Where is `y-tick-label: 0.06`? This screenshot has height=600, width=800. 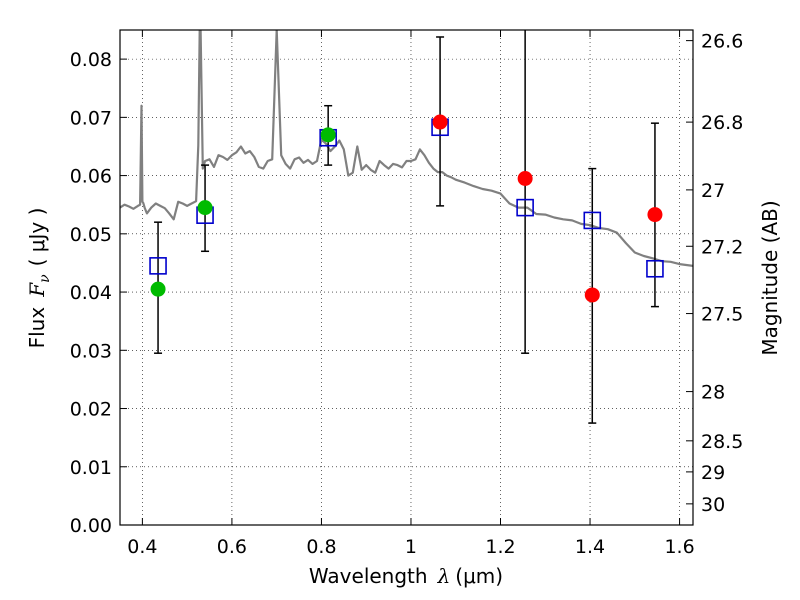
y-tick-label: 0.06 is located at coordinates (91, 177).